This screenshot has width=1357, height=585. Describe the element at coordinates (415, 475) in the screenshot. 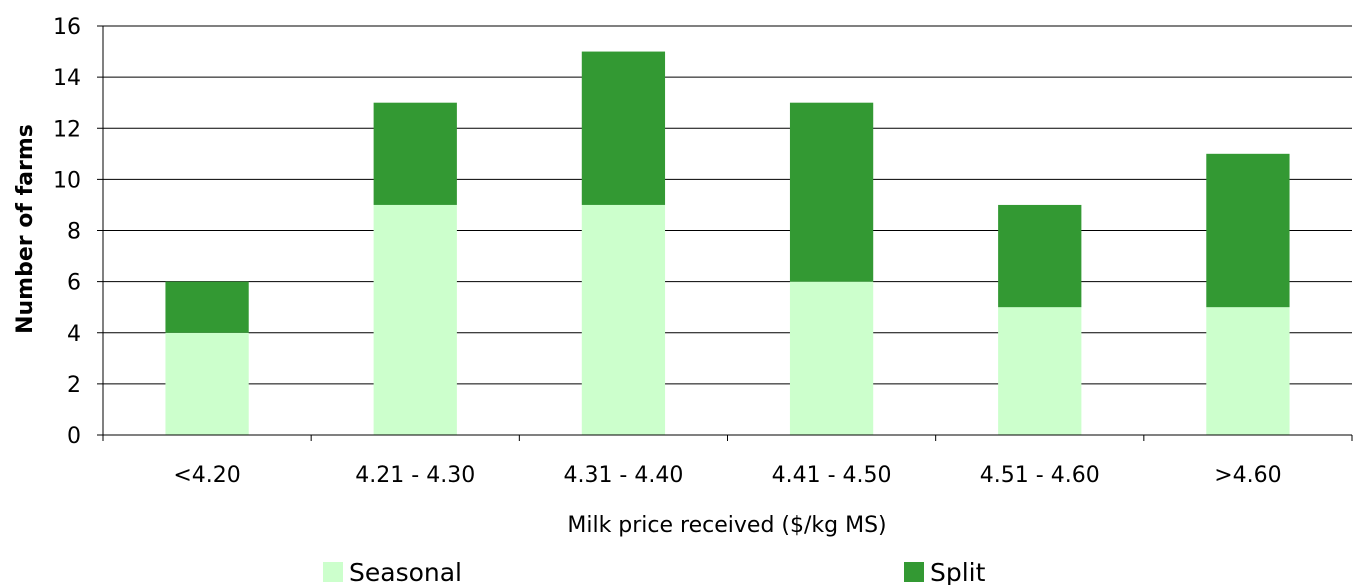

I see `x-tick-label: 4.21 - 4.30` at that location.